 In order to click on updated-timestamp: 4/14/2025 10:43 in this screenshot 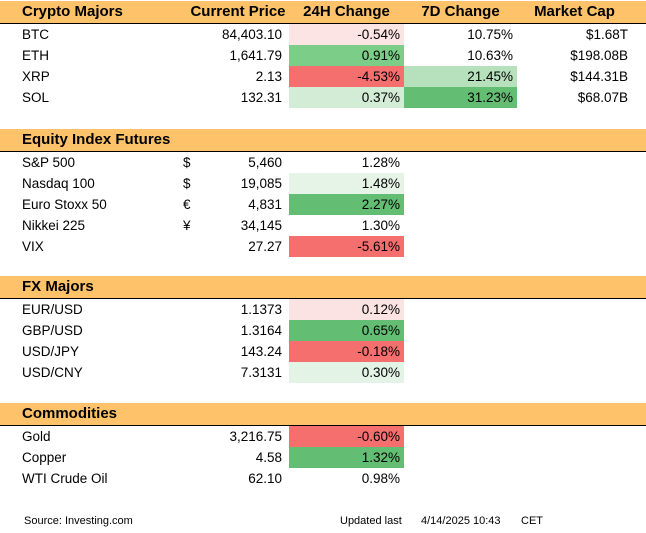, I will do `click(461, 521)`.